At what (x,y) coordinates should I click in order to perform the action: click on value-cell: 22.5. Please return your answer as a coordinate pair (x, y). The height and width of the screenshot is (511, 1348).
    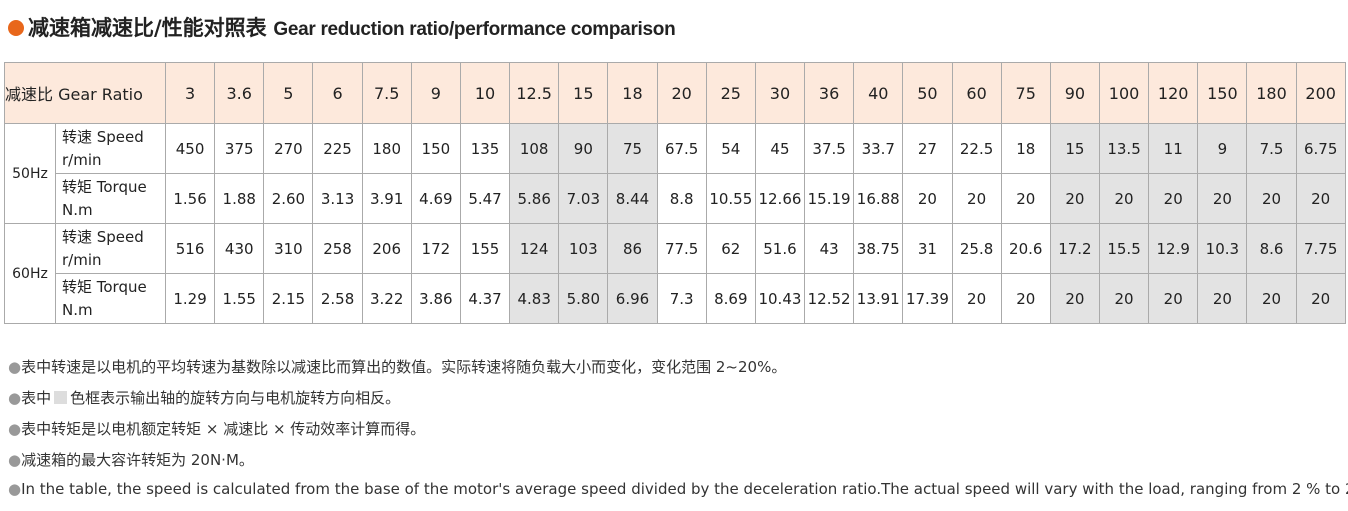
    Looking at the image, I should click on (976, 148).